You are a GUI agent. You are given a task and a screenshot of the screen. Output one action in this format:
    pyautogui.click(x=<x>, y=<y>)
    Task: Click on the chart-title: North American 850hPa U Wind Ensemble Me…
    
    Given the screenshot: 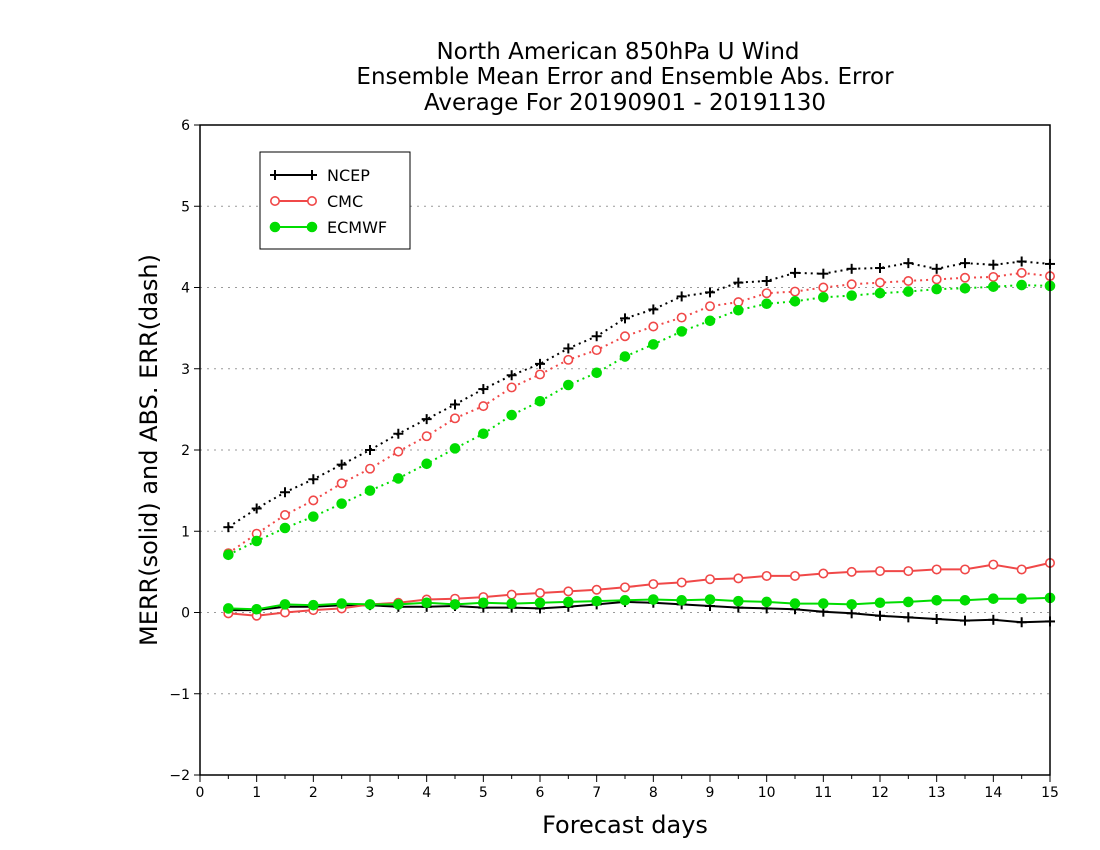 What is the action you would take?
    pyautogui.click(x=625, y=77)
    